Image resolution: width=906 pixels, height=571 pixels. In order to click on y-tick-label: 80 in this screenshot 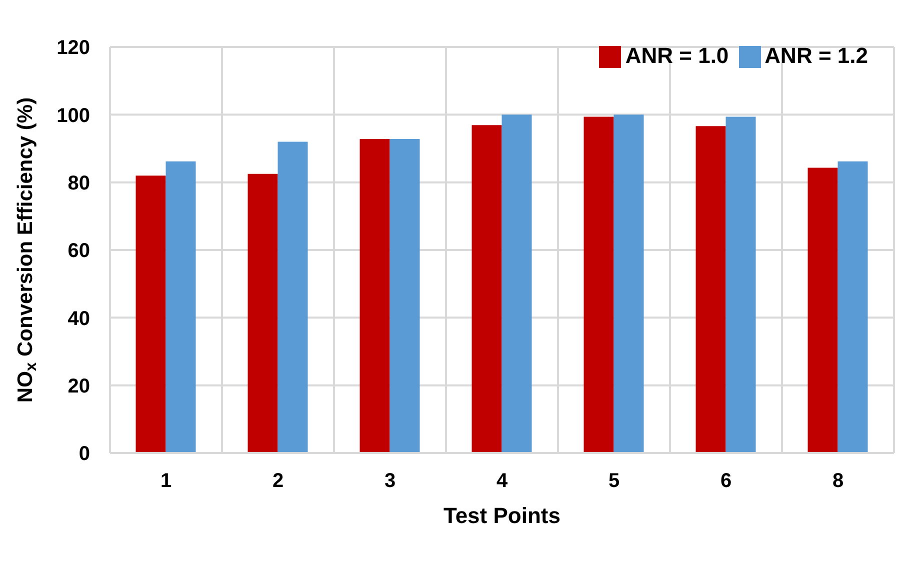, I will do `click(79, 183)`.